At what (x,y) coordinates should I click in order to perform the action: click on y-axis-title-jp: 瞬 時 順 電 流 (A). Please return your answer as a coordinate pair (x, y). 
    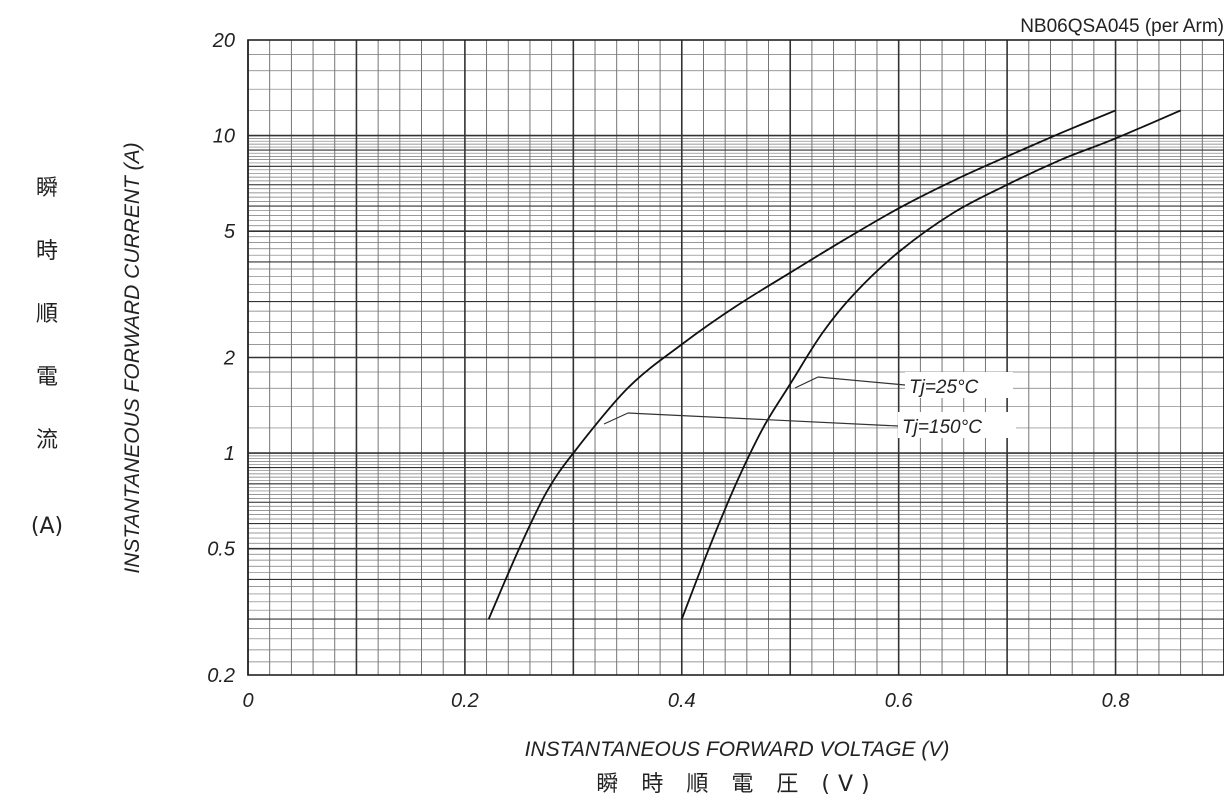
    Looking at the image, I should click on (47, 357).